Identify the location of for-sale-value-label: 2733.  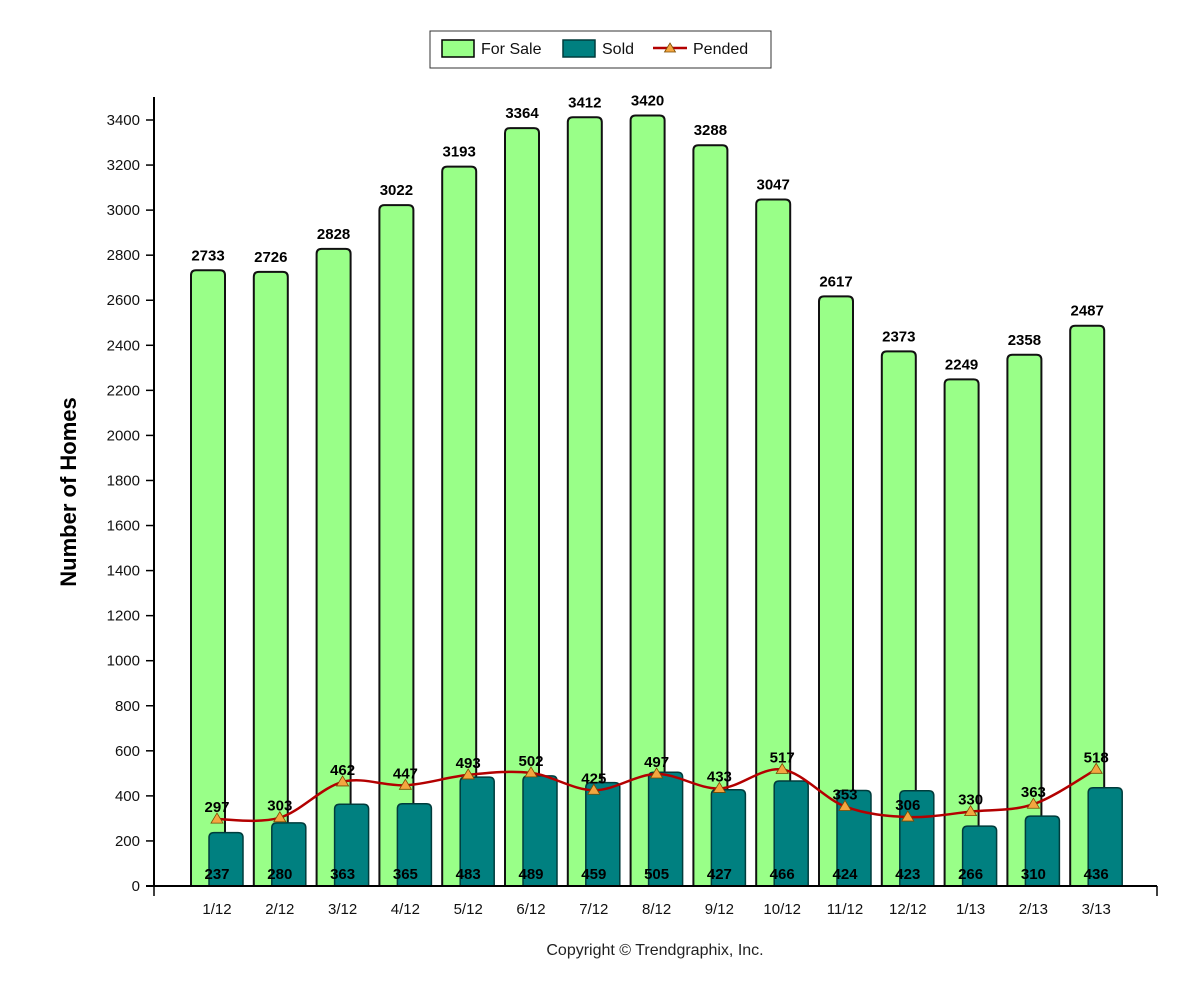
(207, 255).